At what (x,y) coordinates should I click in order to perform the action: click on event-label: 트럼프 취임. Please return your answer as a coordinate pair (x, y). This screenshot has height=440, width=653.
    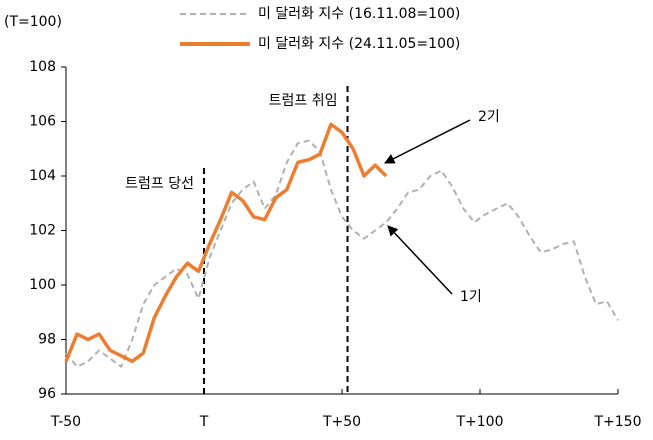
    Looking at the image, I should click on (303, 101).